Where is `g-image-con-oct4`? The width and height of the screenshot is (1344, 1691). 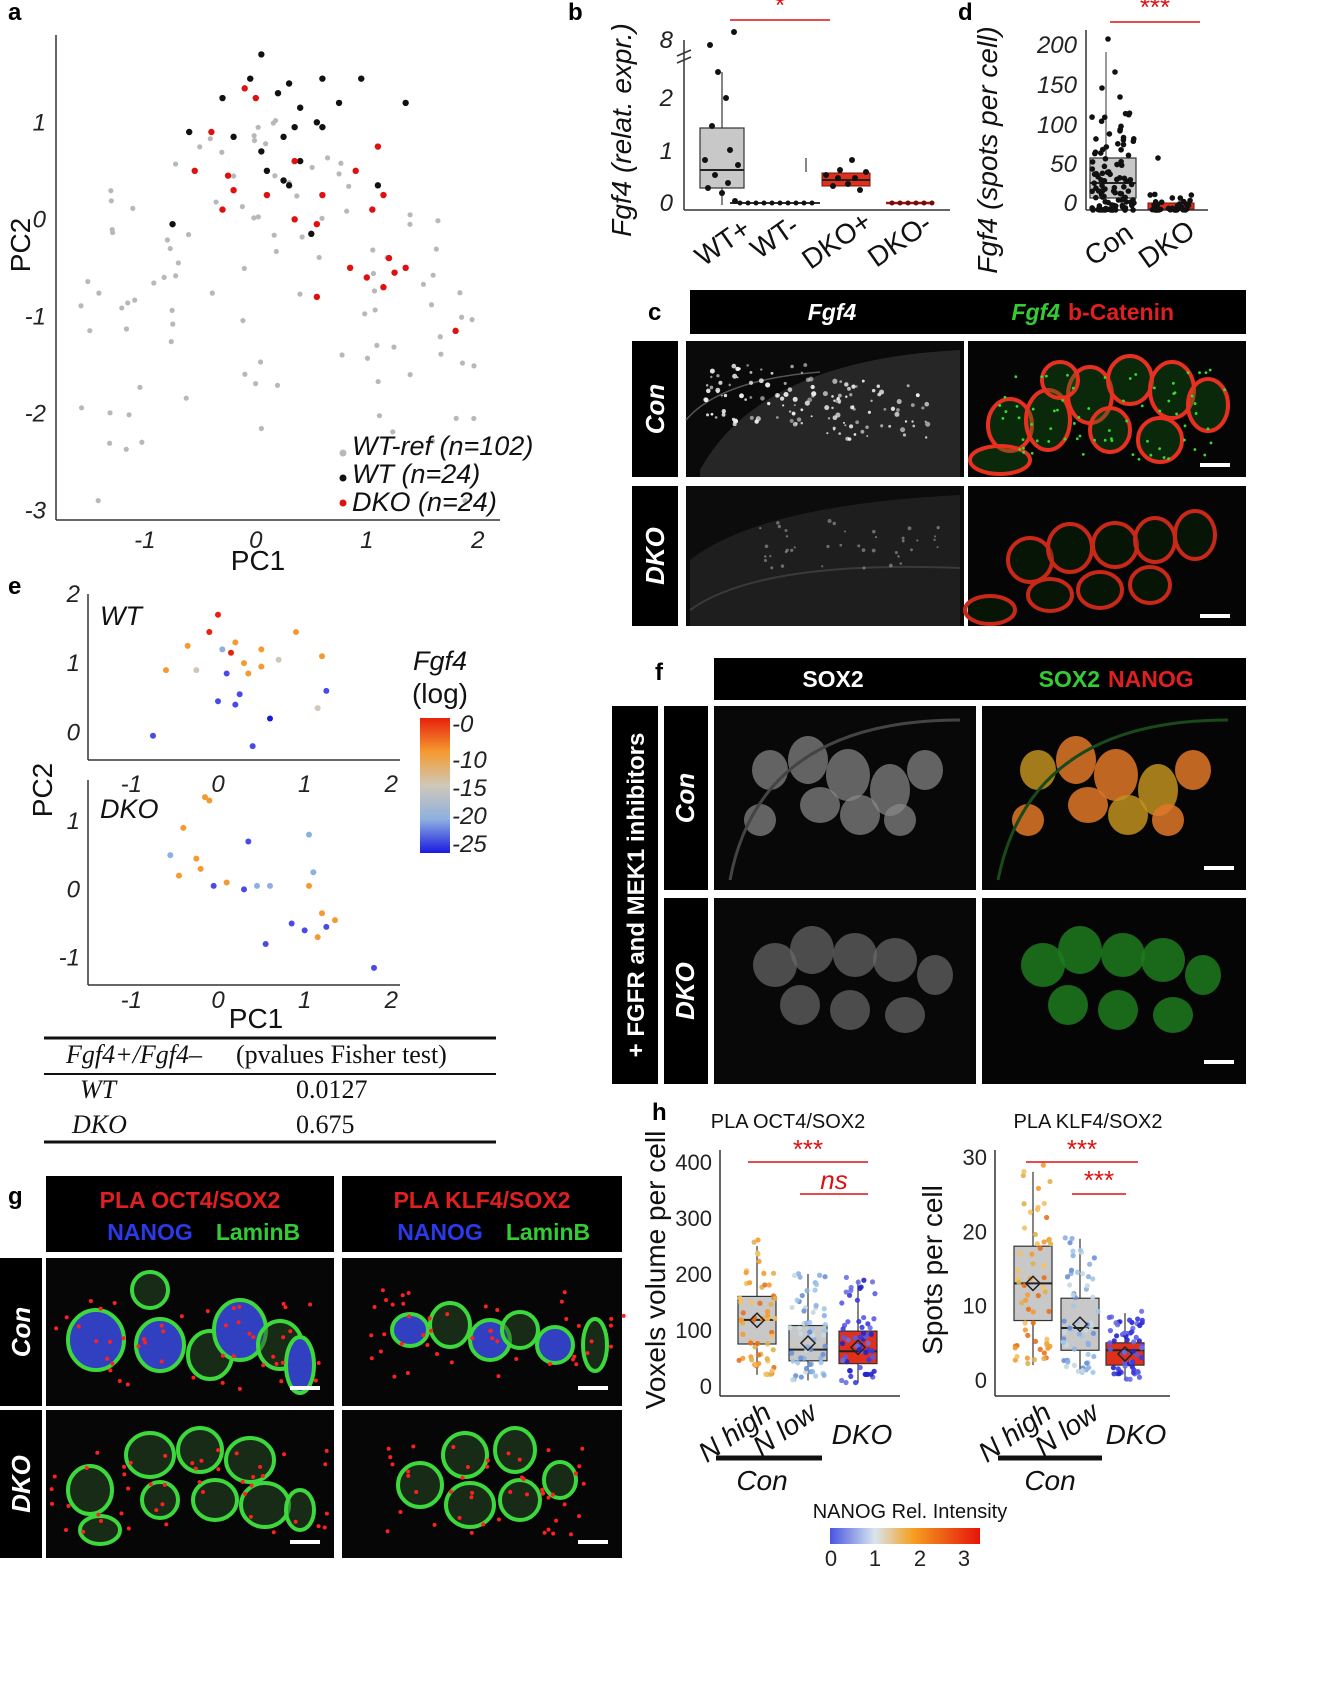 g-image-con-oct4 is located at coordinates (190, 1332).